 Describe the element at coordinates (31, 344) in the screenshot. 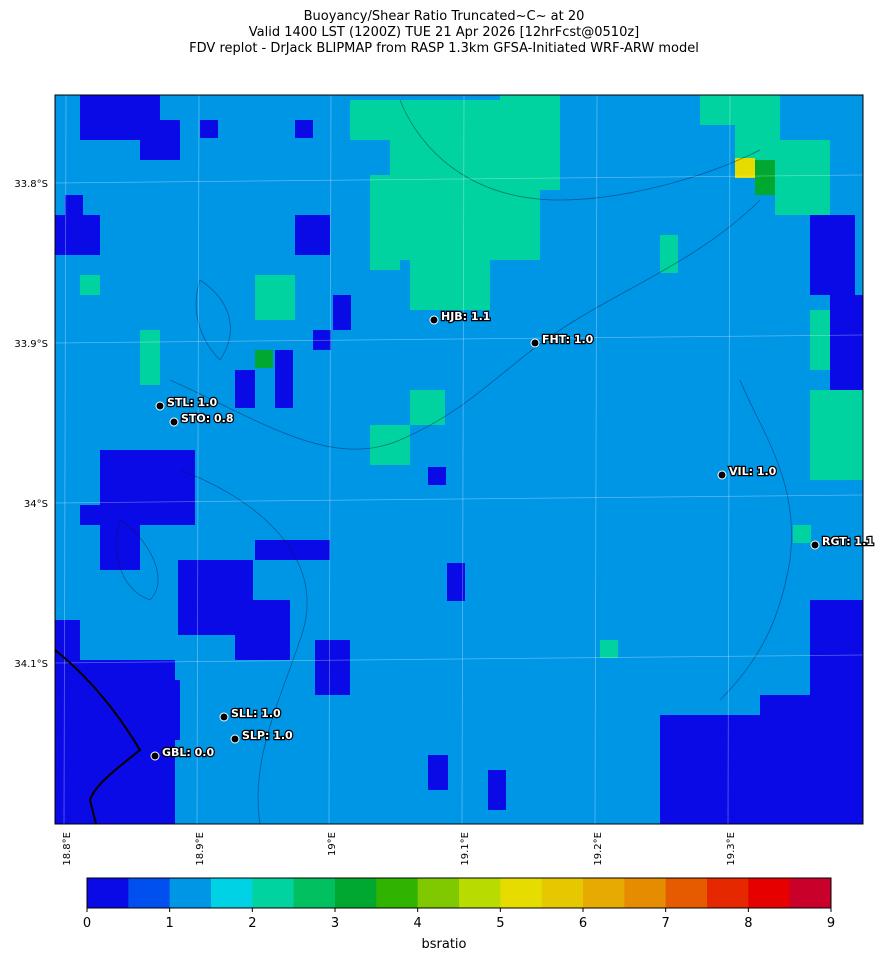

I see `lat-label: 33.9°S` at that location.